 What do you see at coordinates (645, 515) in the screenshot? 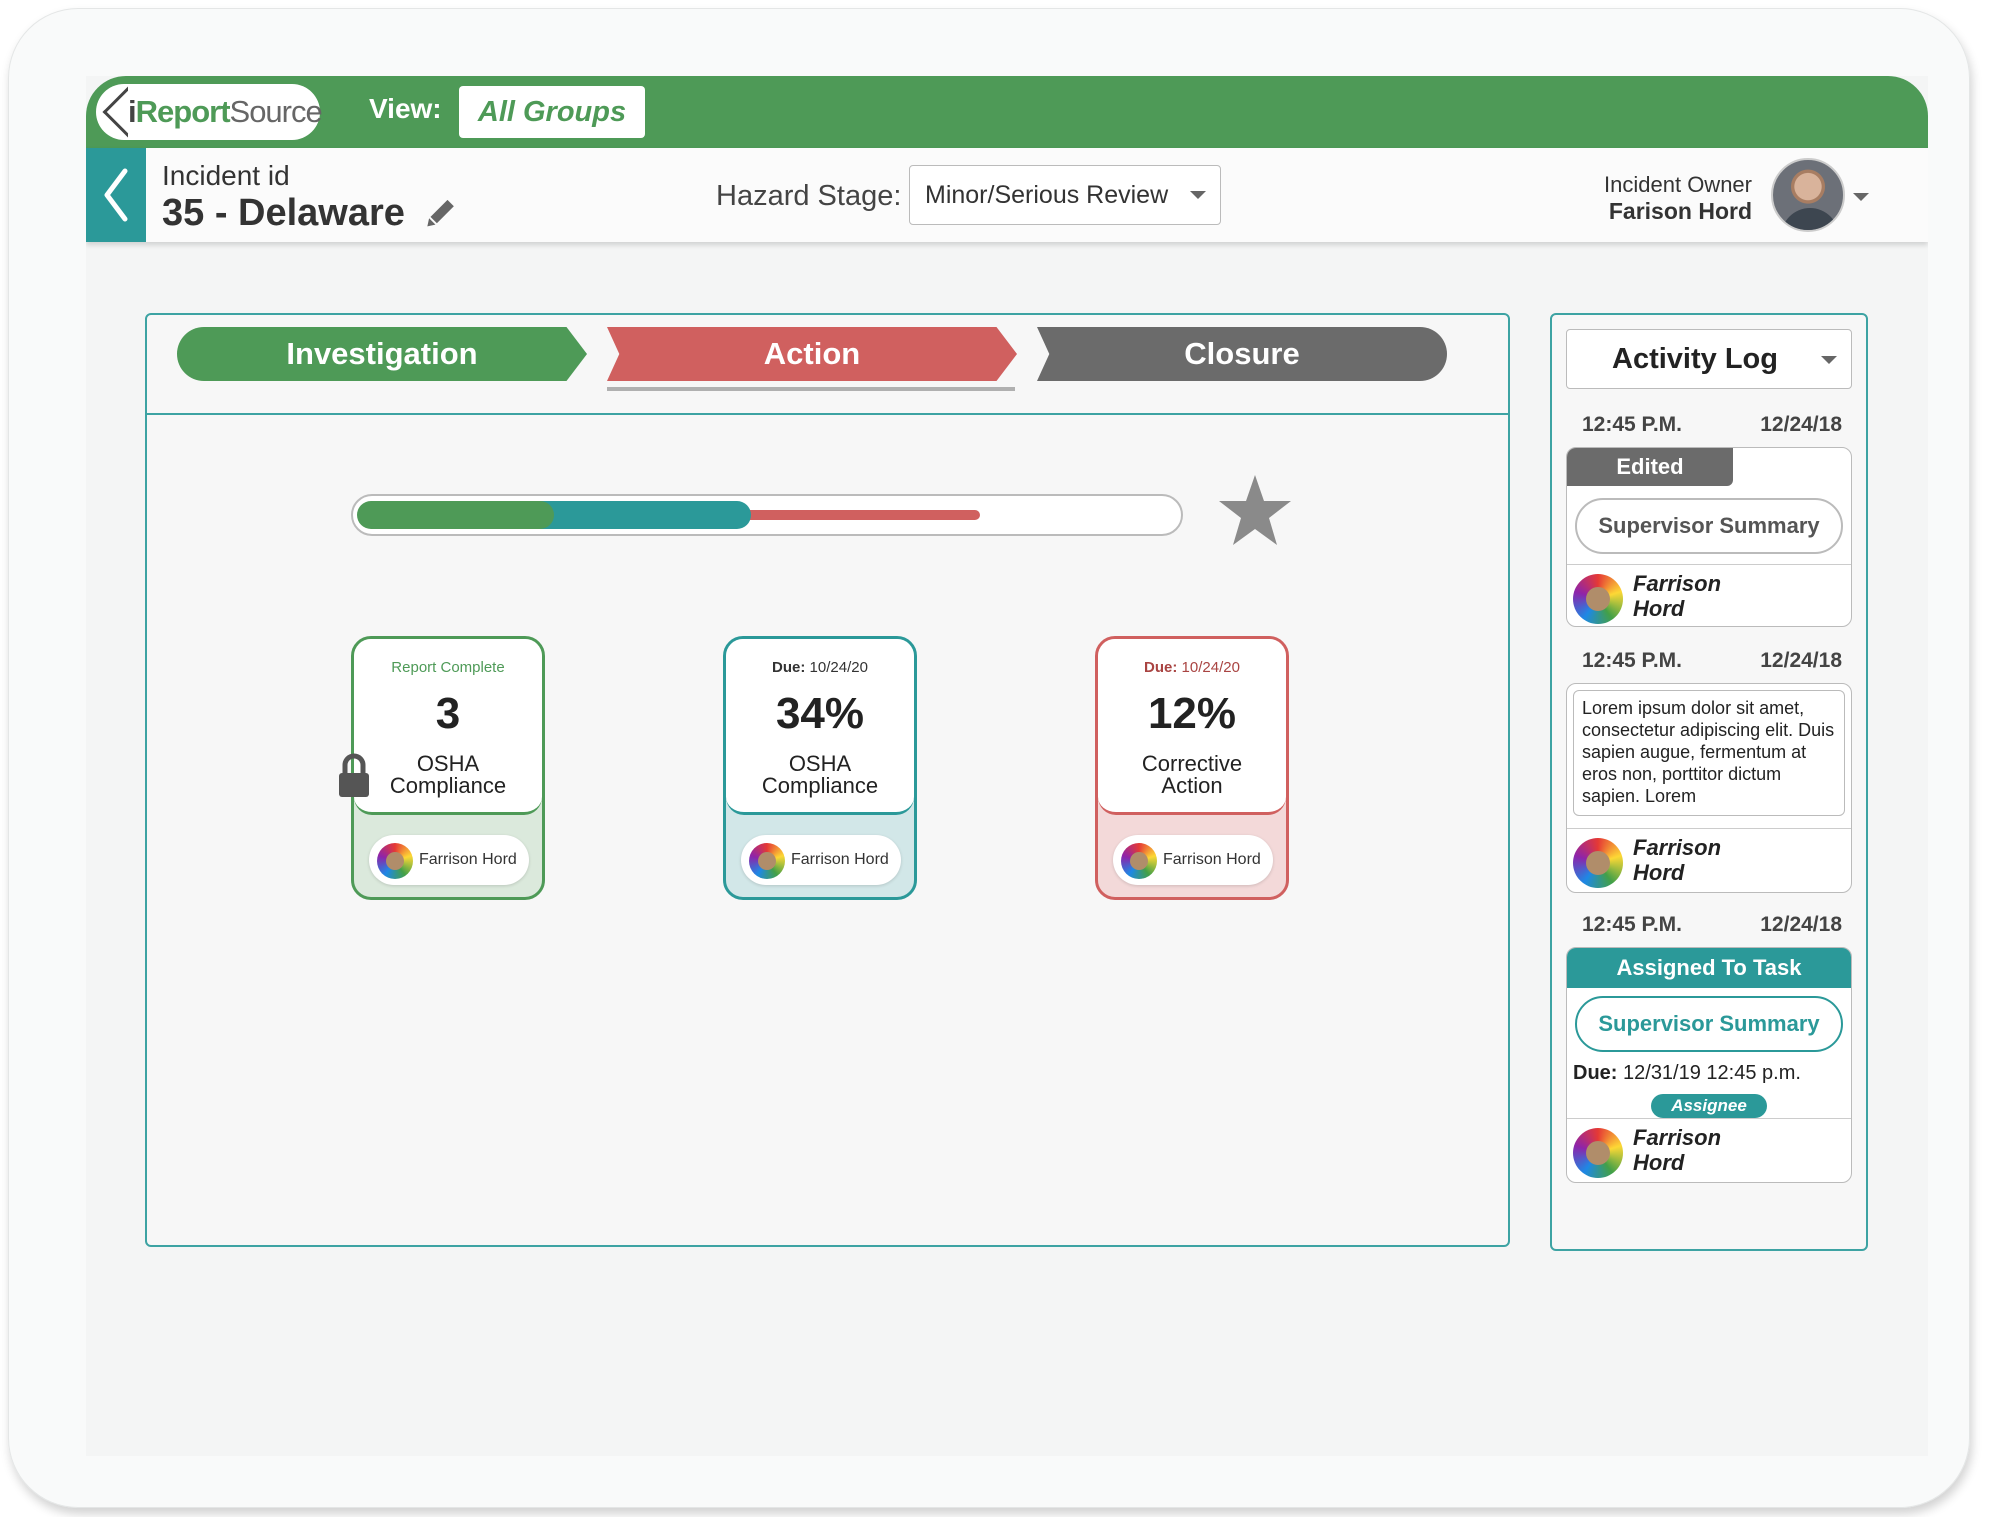
I see `progress-action` at bounding box center [645, 515].